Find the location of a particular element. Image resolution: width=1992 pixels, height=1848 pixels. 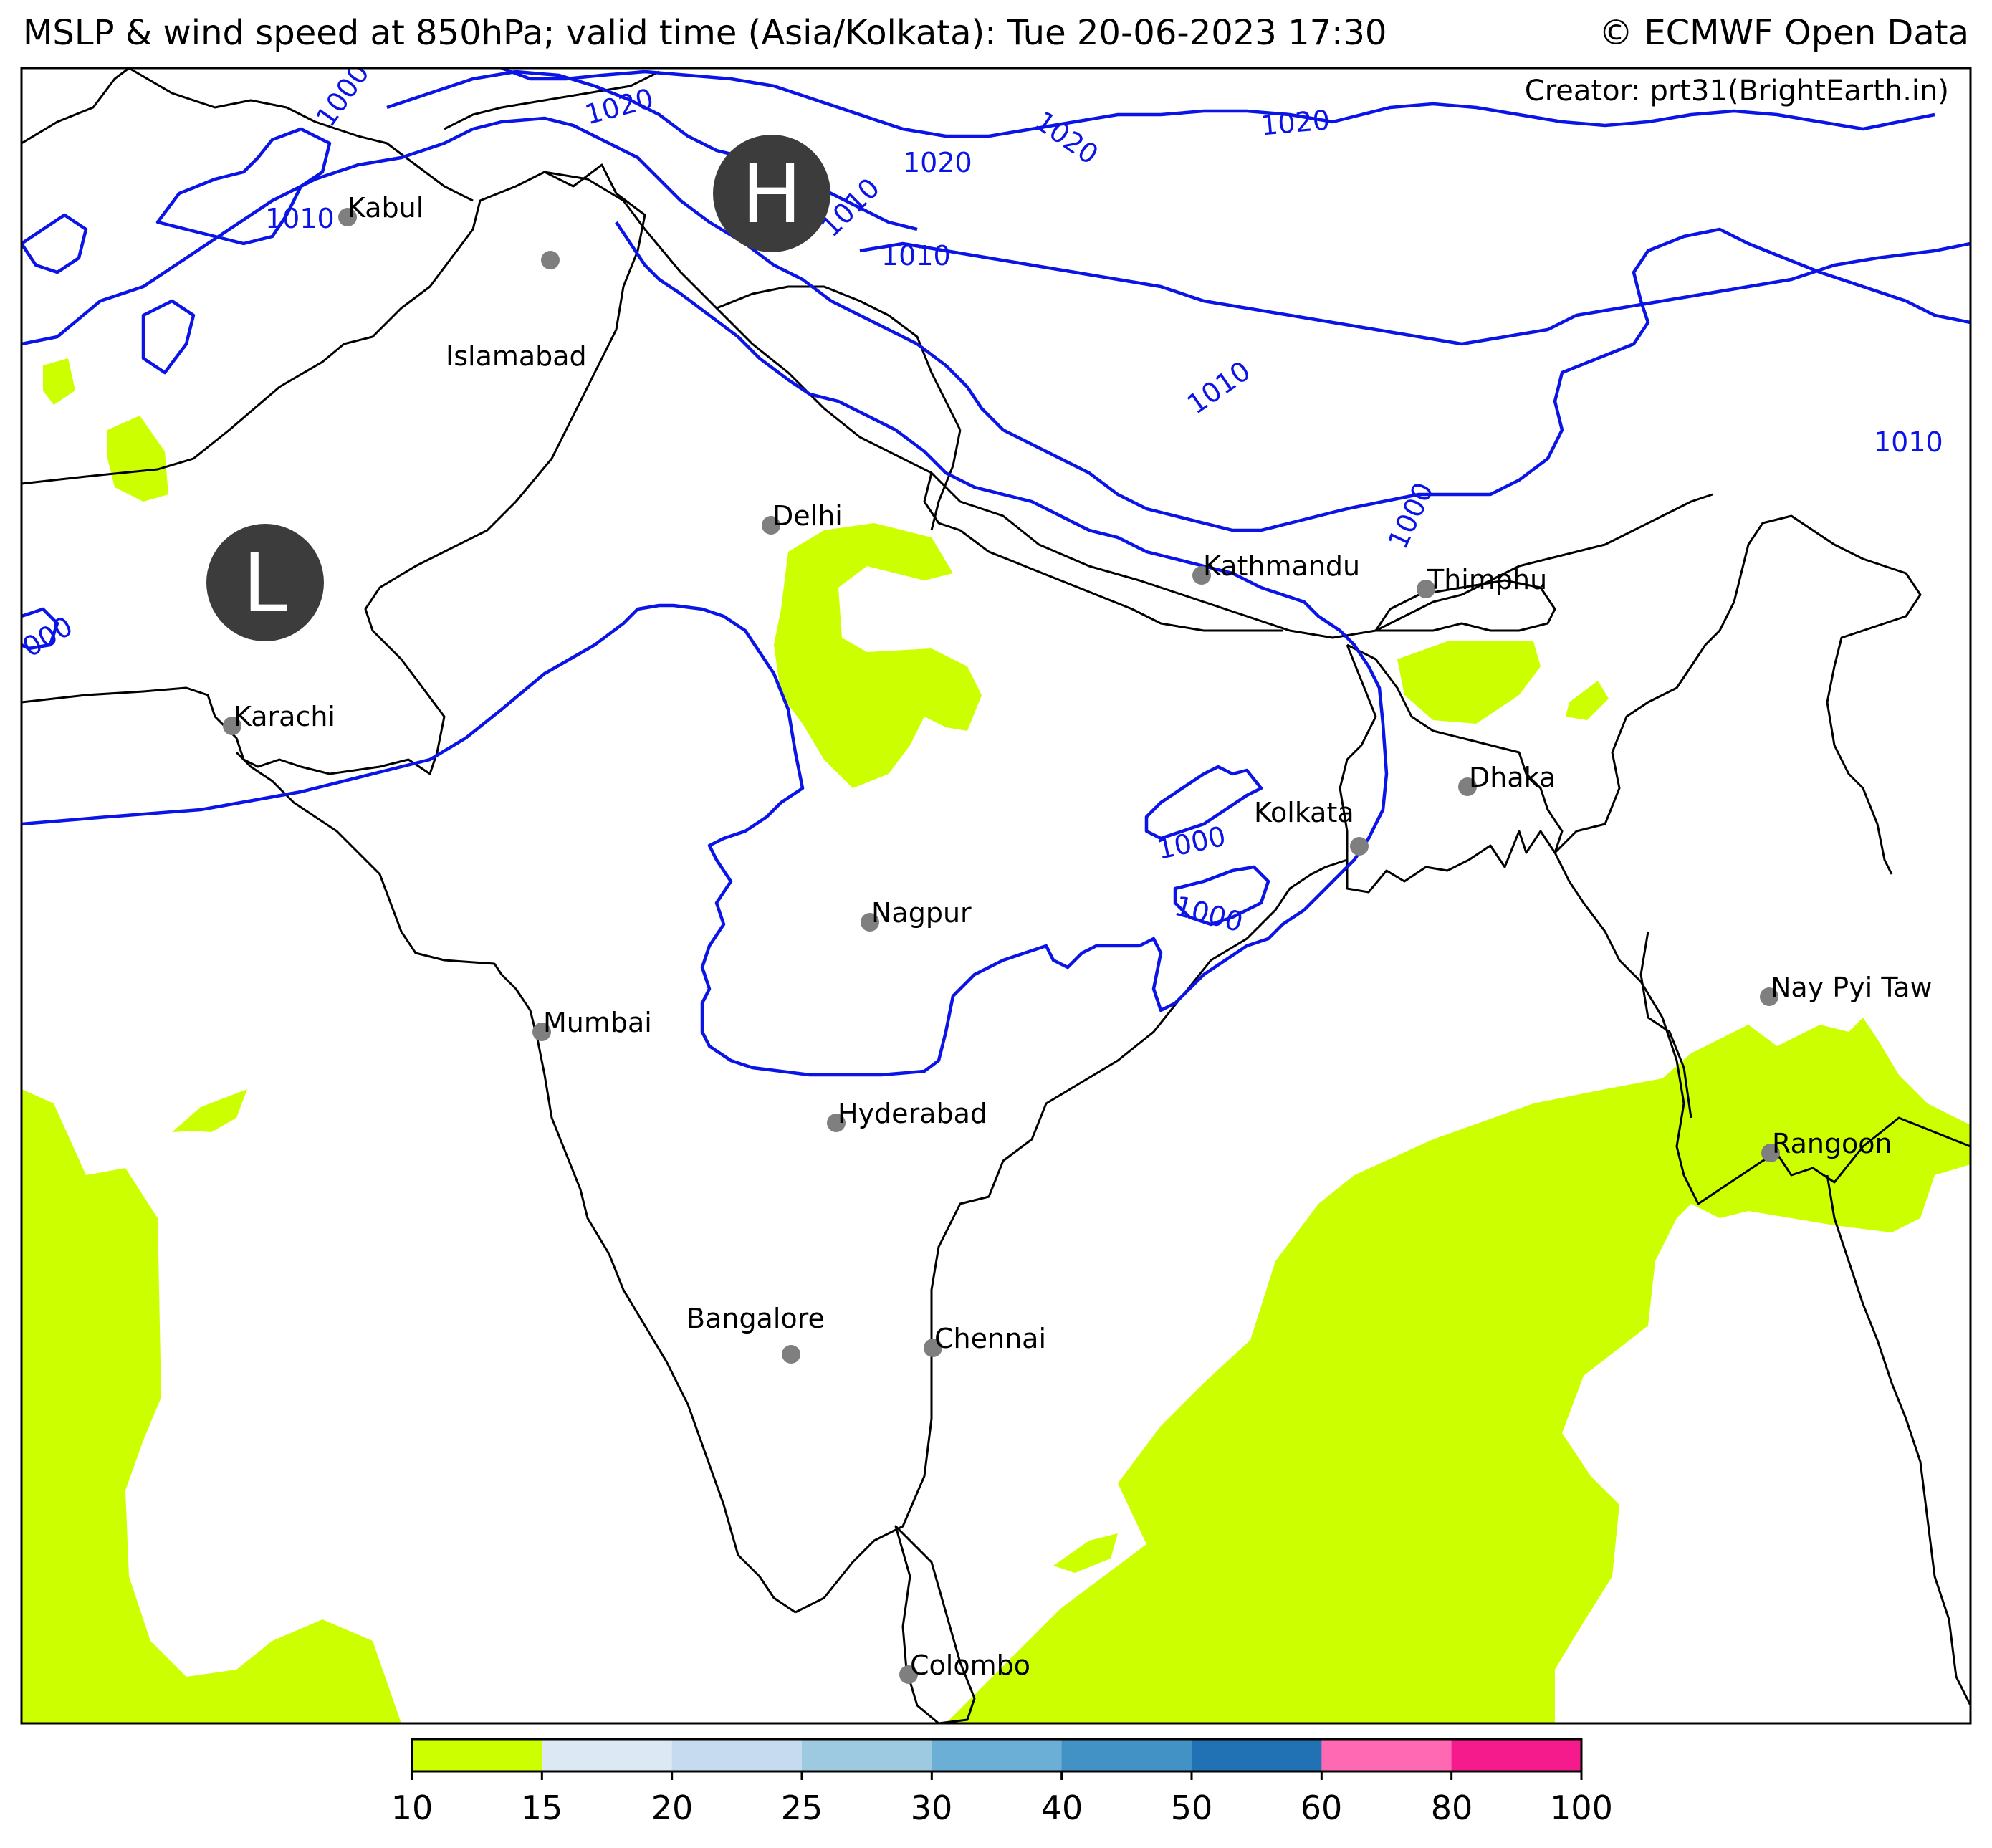

colorbar-tick-label: 60 is located at coordinates (1321, 1808).